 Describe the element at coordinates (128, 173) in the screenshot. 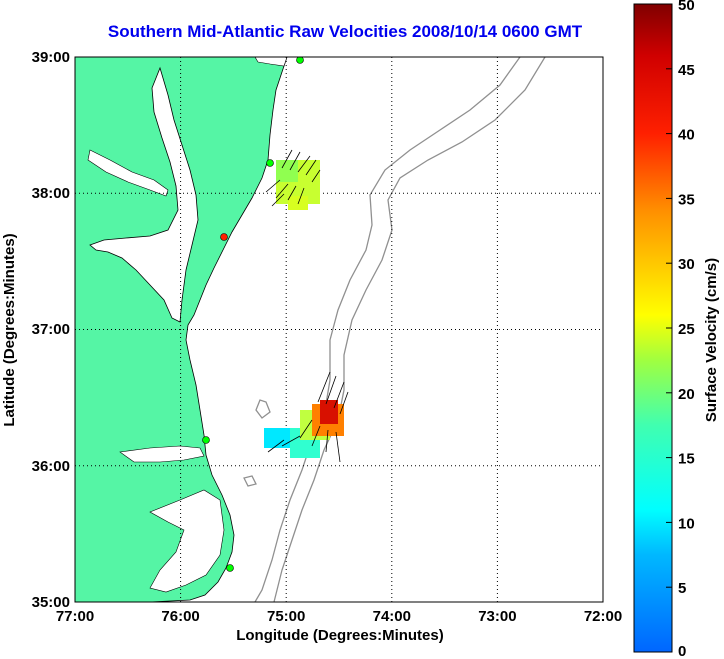

I see `potomac-river` at that location.